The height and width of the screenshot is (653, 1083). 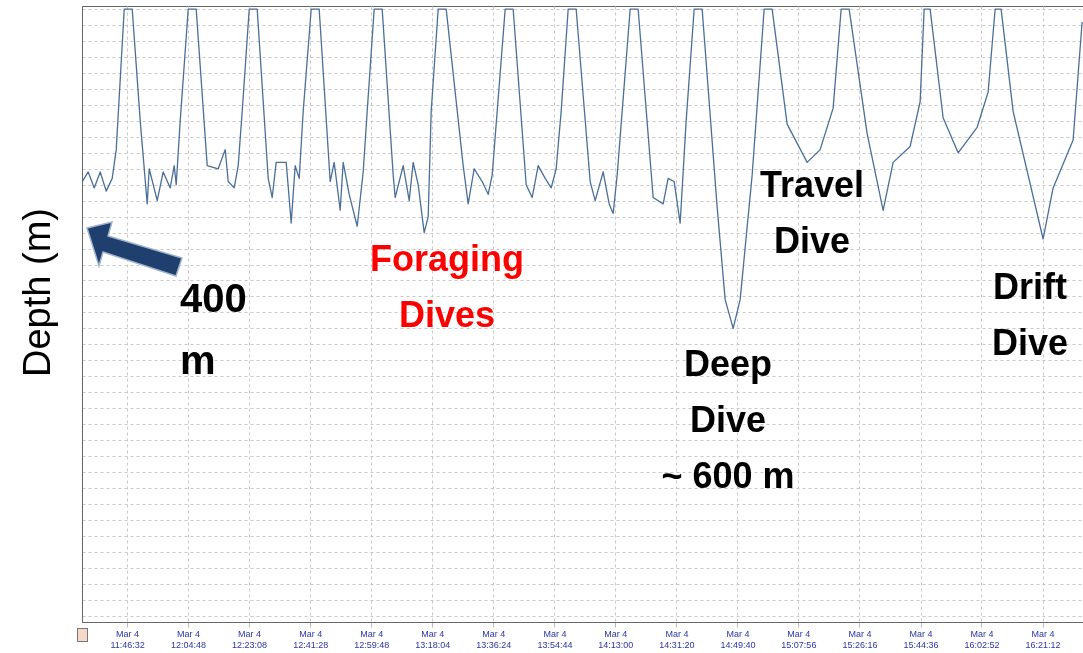 What do you see at coordinates (616, 639) in the screenshot?
I see `x-tick-label: Mar 4 14:13:00` at bounding box center [616, 639].